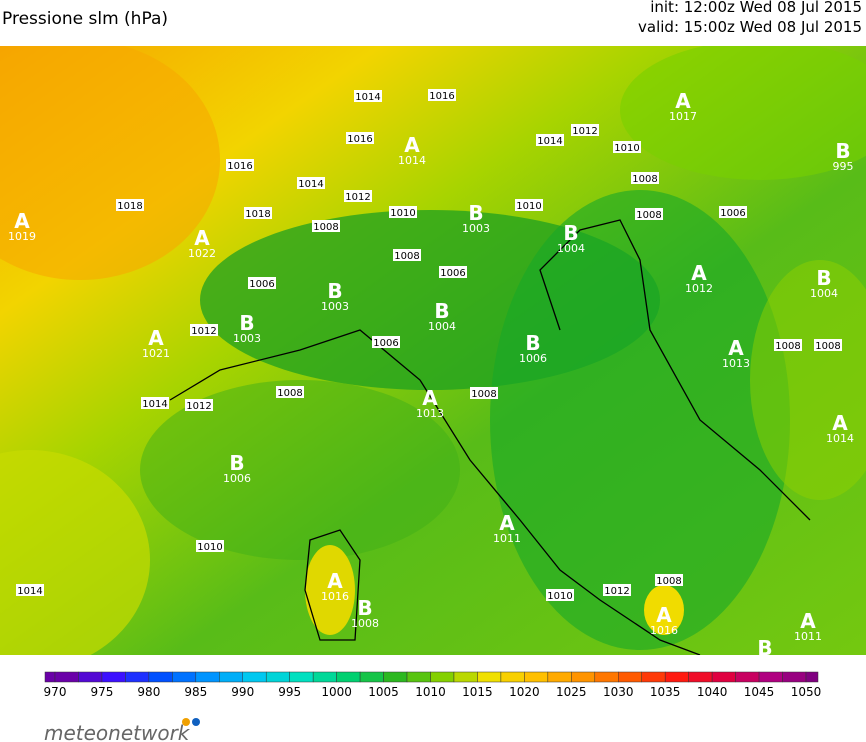  What do you see at coordinates (365, 623) in the screenshot?
I see `center-value: 1008` at bounding box center [365, 623].